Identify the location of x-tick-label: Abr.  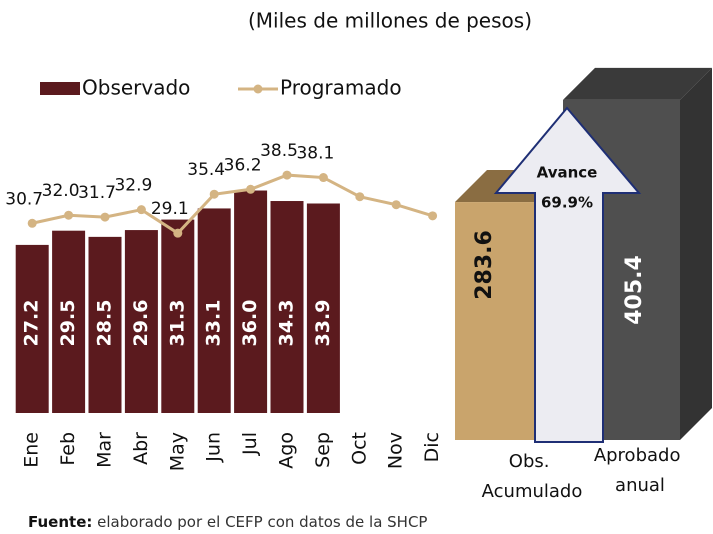
(141, 448).